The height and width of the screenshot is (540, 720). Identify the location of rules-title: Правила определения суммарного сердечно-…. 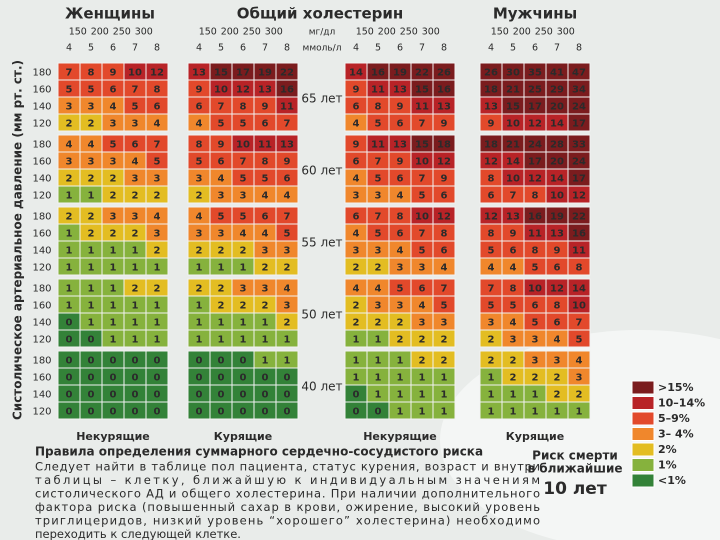
(259, 452).